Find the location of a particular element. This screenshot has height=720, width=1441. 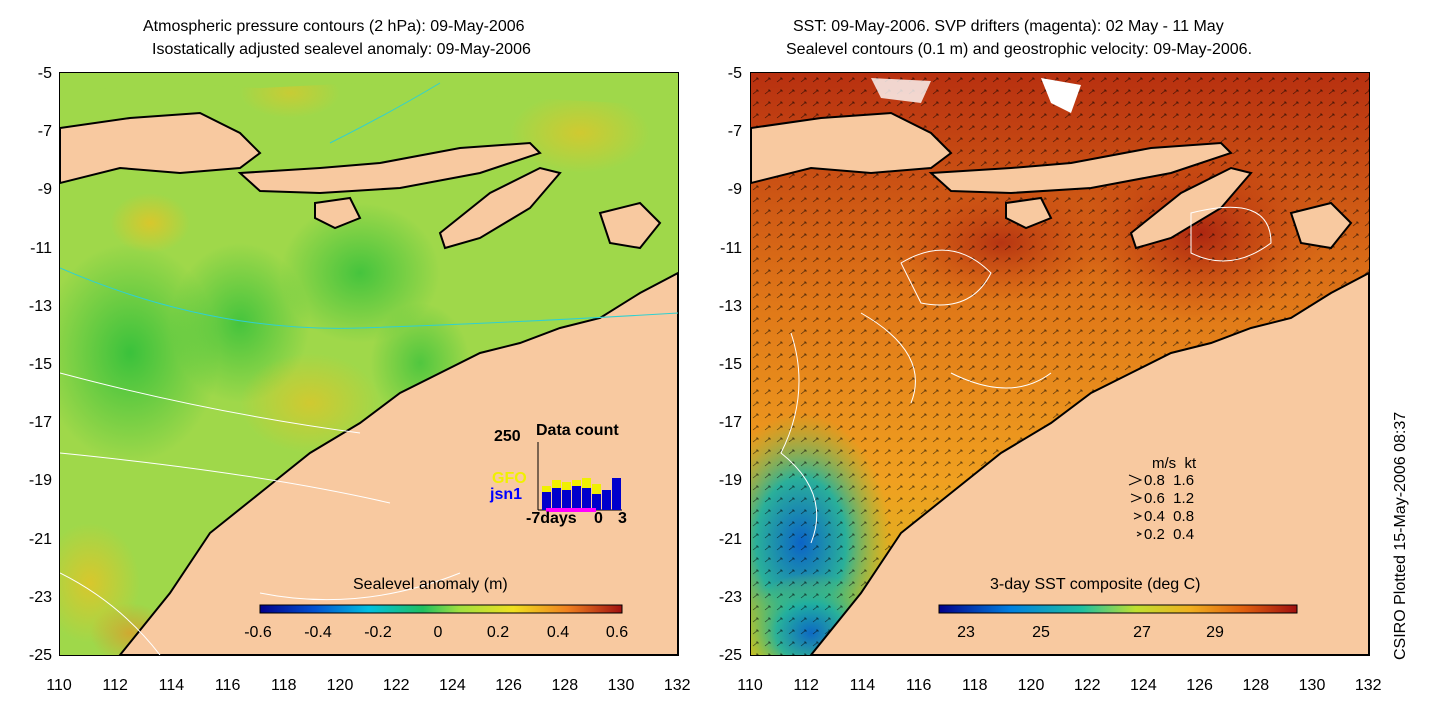

sla-cb-tick-4: 0.2 is located at coordinates (498, 632).